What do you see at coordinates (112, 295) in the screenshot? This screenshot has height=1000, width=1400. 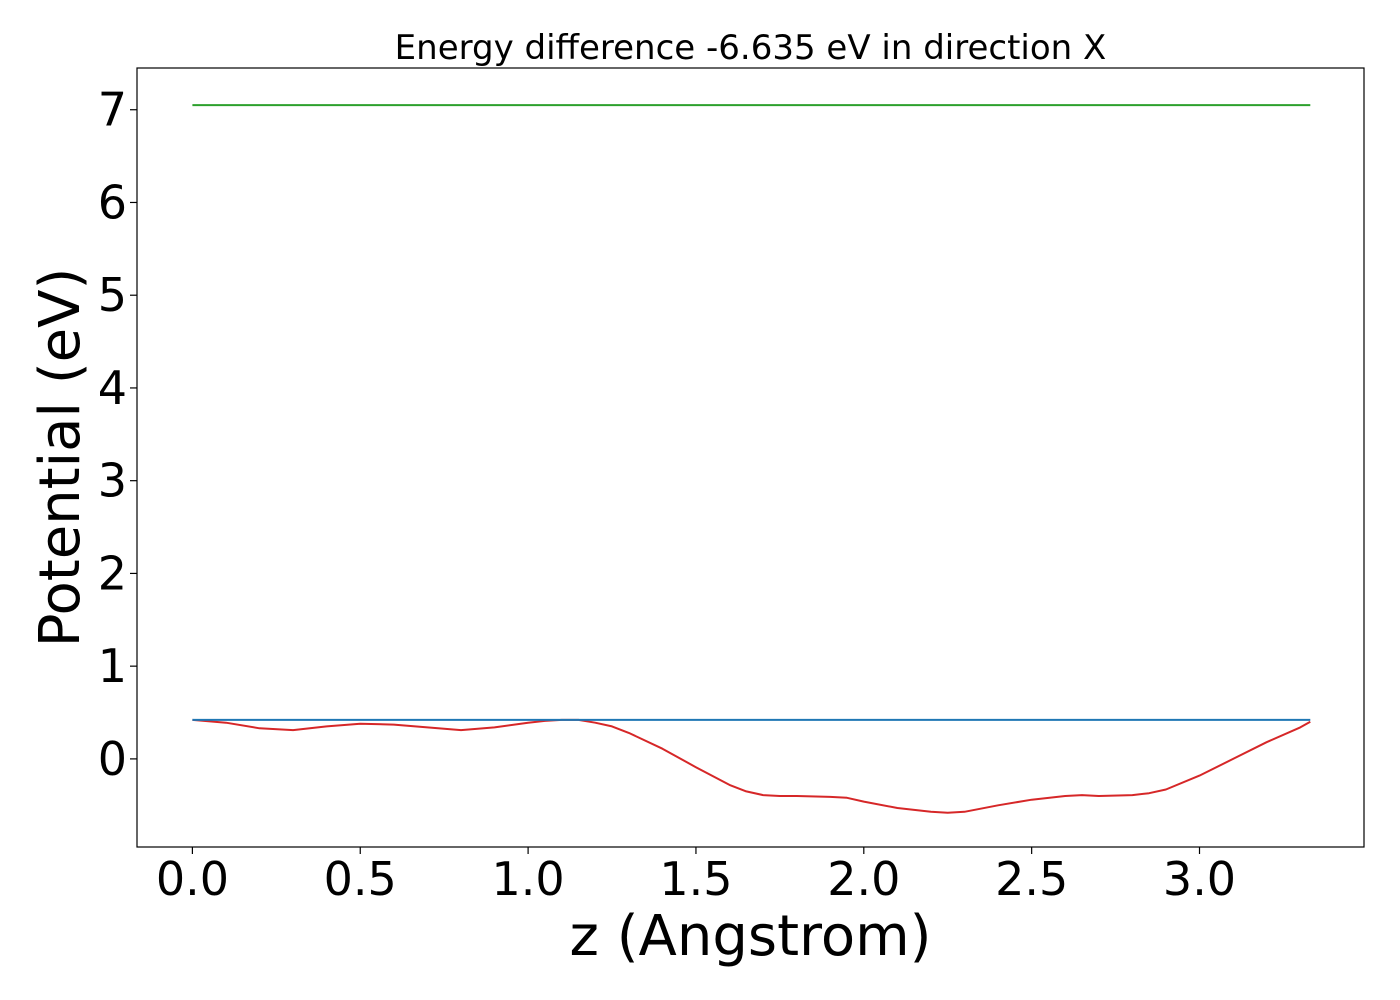 I see `y-tick-label: 5` at bounding box center [112, 295].